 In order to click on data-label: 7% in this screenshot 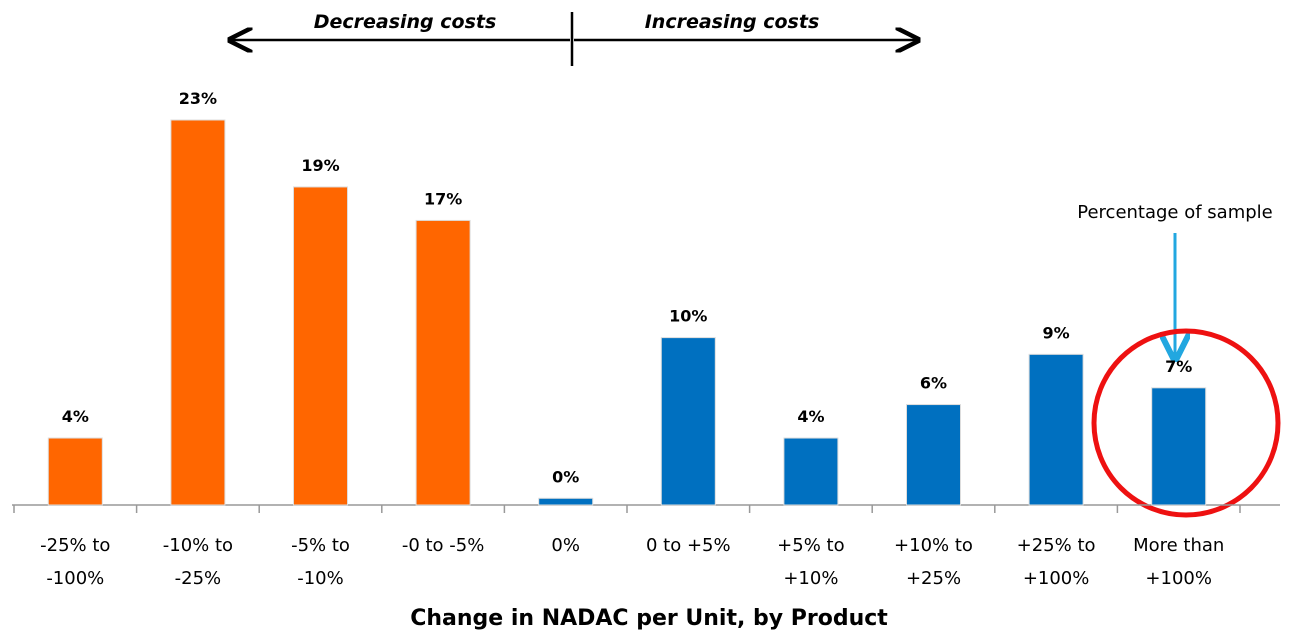, I will do `click(1178, 366)`.